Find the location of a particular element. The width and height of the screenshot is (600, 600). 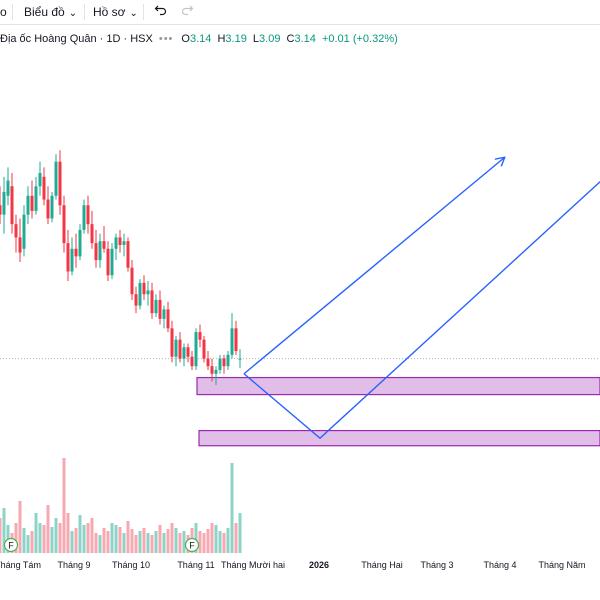

low-value: 3.09 is located at coordinates (270, 39).